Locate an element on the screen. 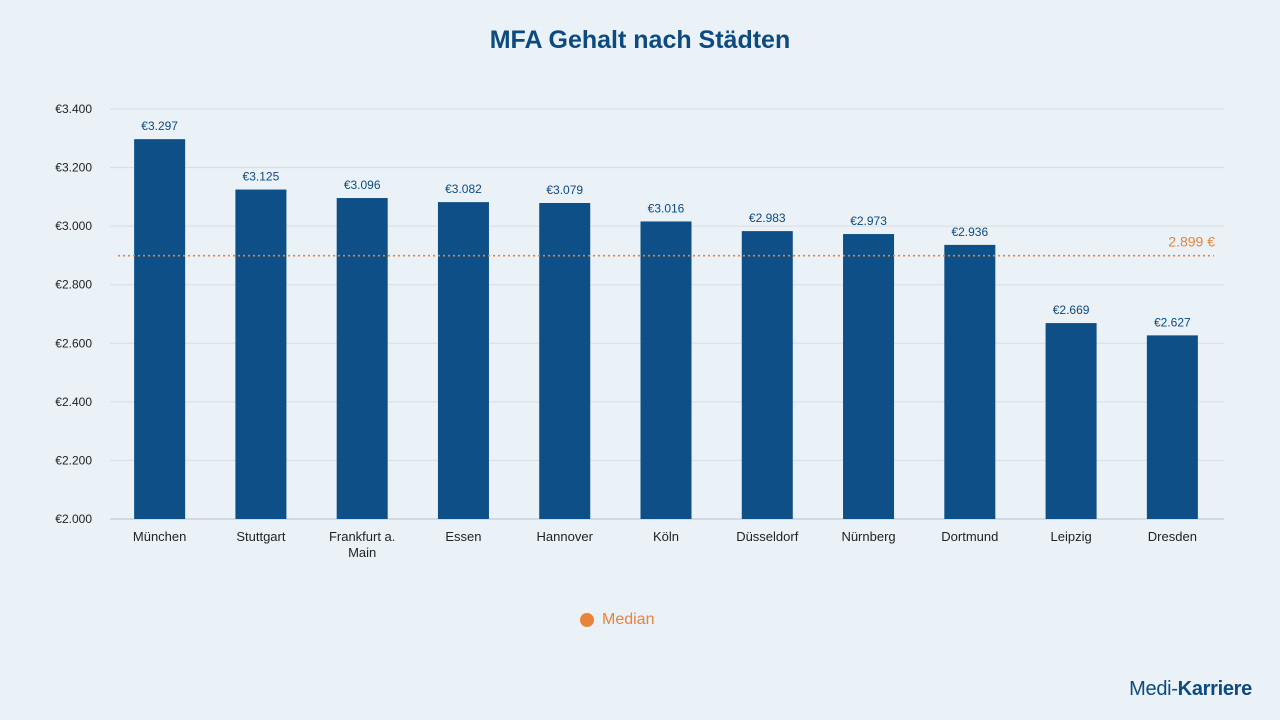 The height and width of the screenshot is (720, 1280). category-label: Stuttgart is located at coordinates (261, 536).